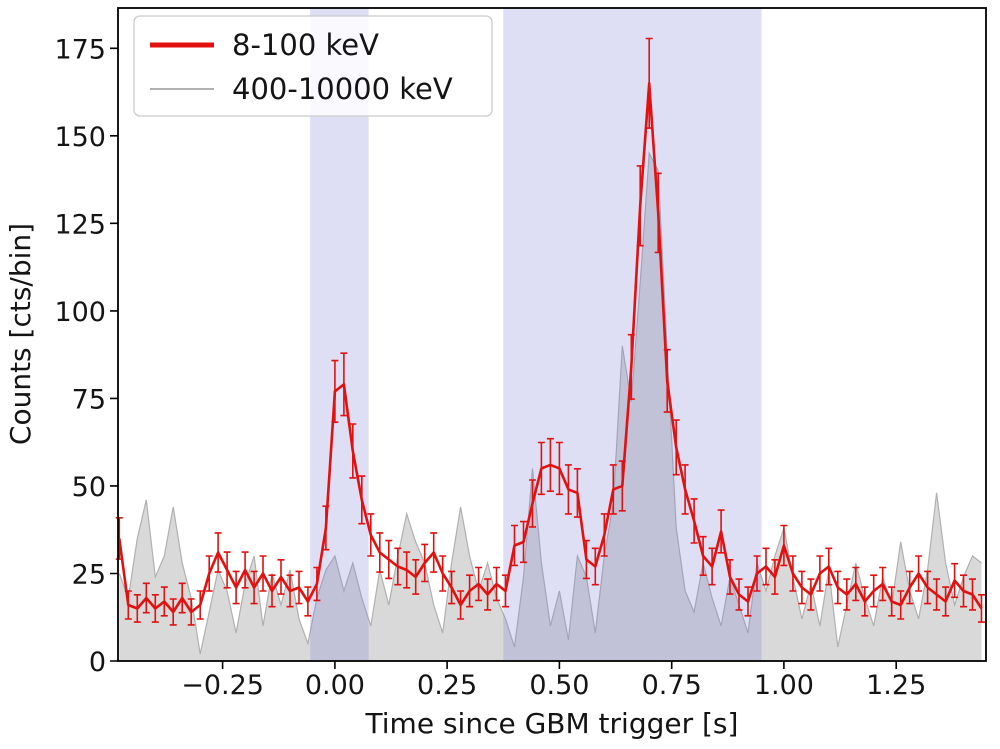 Image resolution: width=1000 pixels, height=749 pixels. Describe the element at coordinates (447, 685) in the screenshot. I see `x-tick-label: 0.25` at that location.